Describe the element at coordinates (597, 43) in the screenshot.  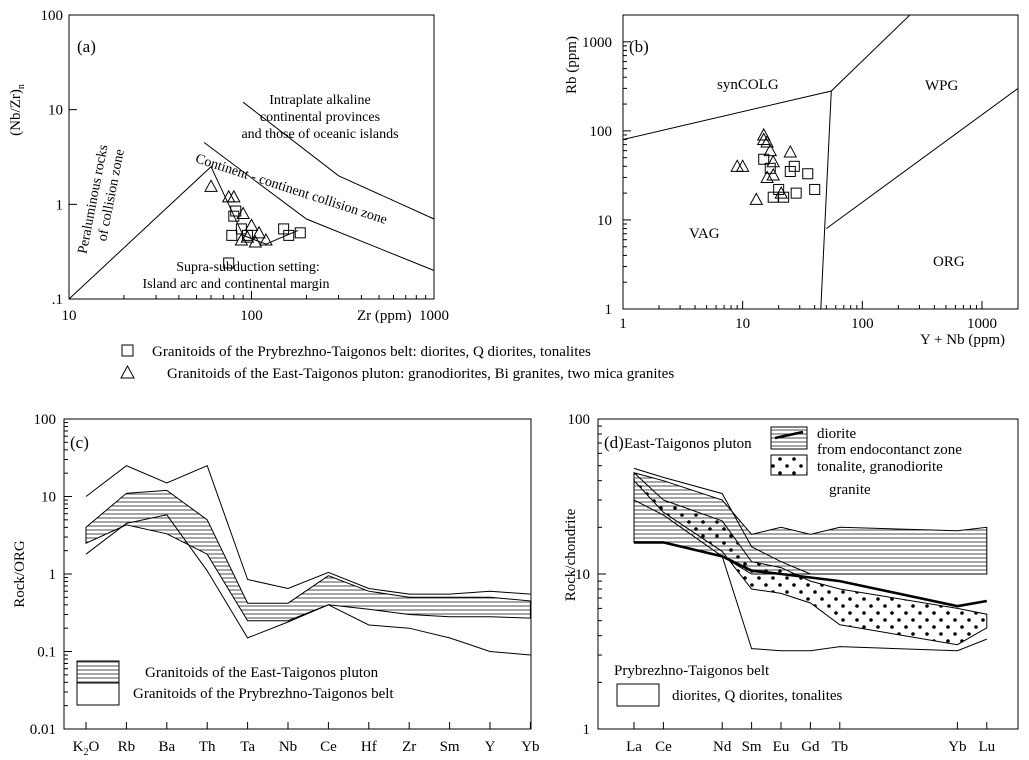
I see `panel-b-y-tick-label: 1000` at that location.